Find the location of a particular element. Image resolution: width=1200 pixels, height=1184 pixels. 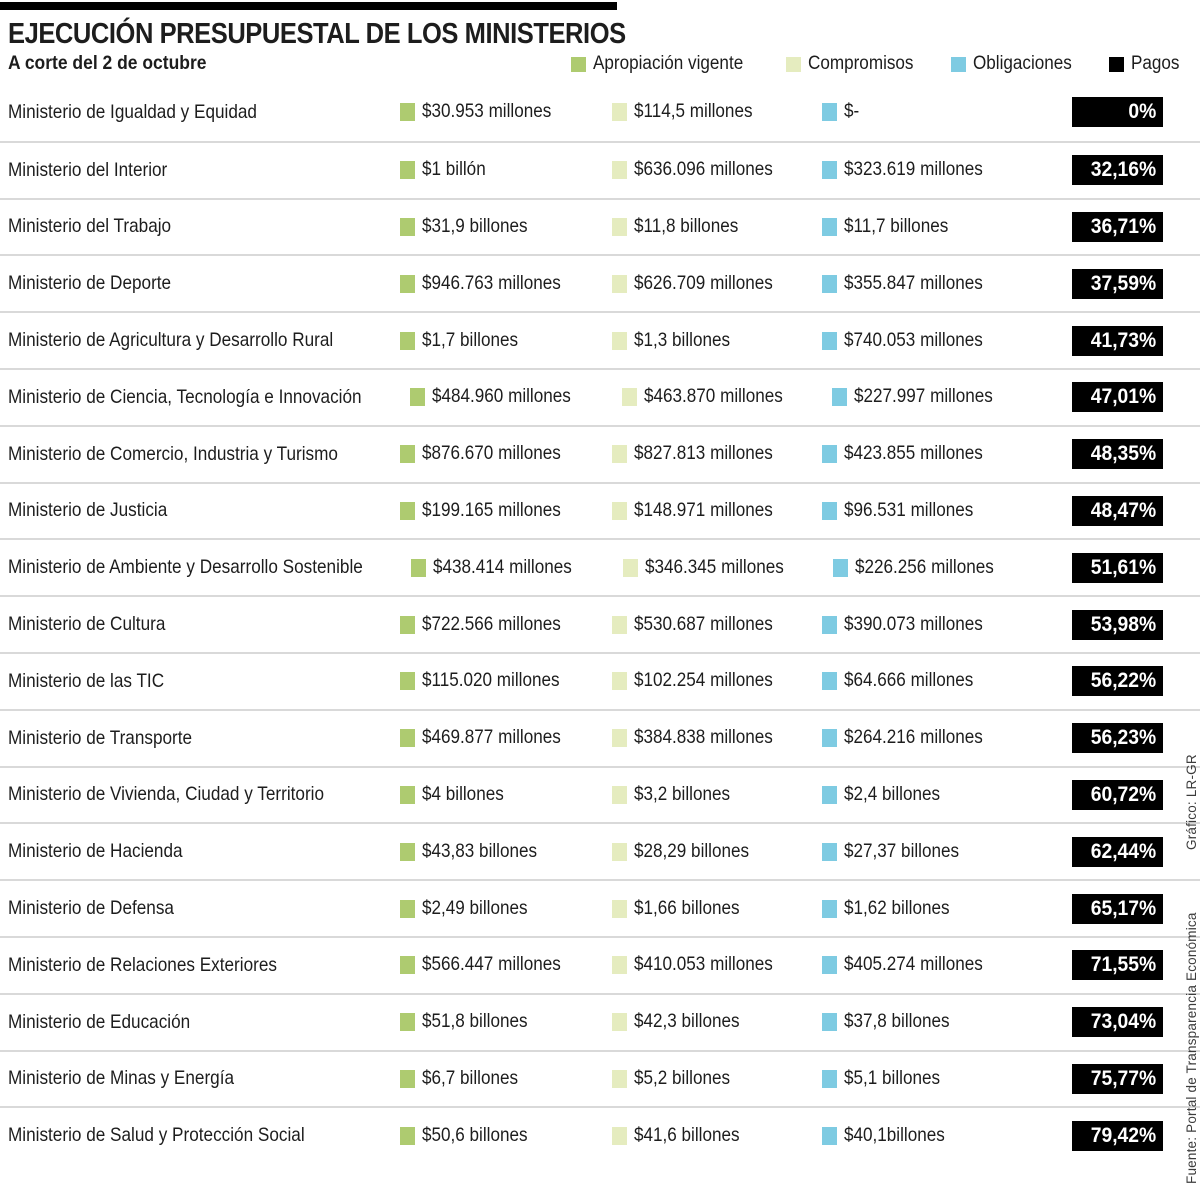

compromisos-value: $1,66 billones is located at coordinates (687, 908).